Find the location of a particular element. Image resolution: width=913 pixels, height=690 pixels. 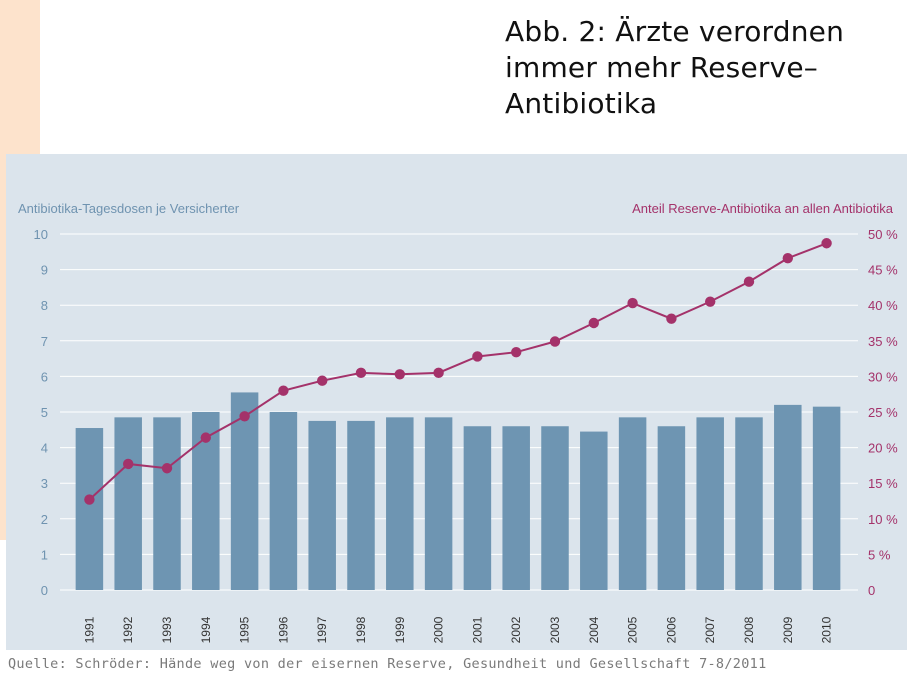

bar-2000 is located at coordinates (438, 503).